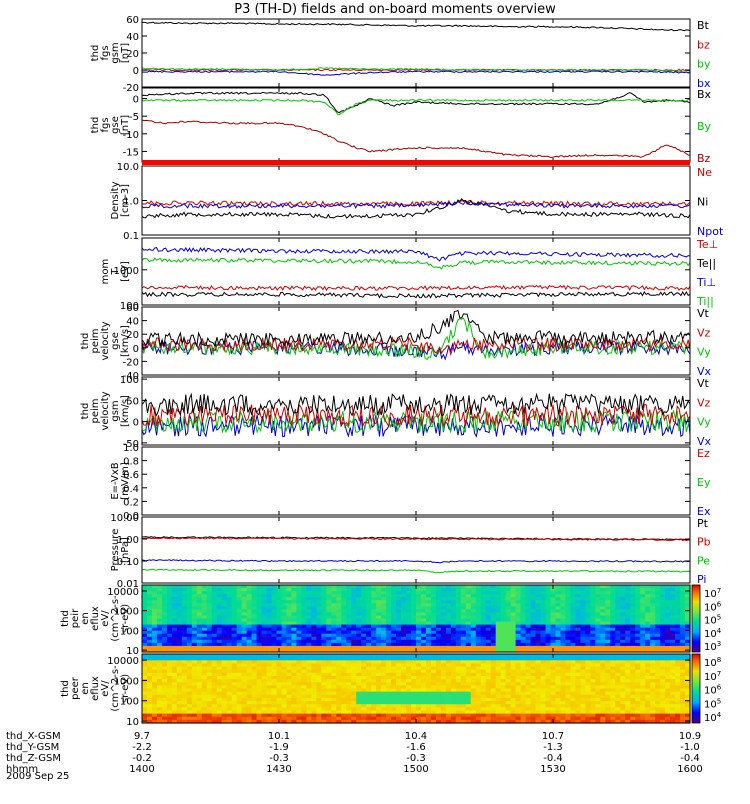 The height and width of the screenshot is (804, 750). Describe the element at coordinates (712, 593) in the screenshot. I see `colorbar-label: 10⁷` at that location.